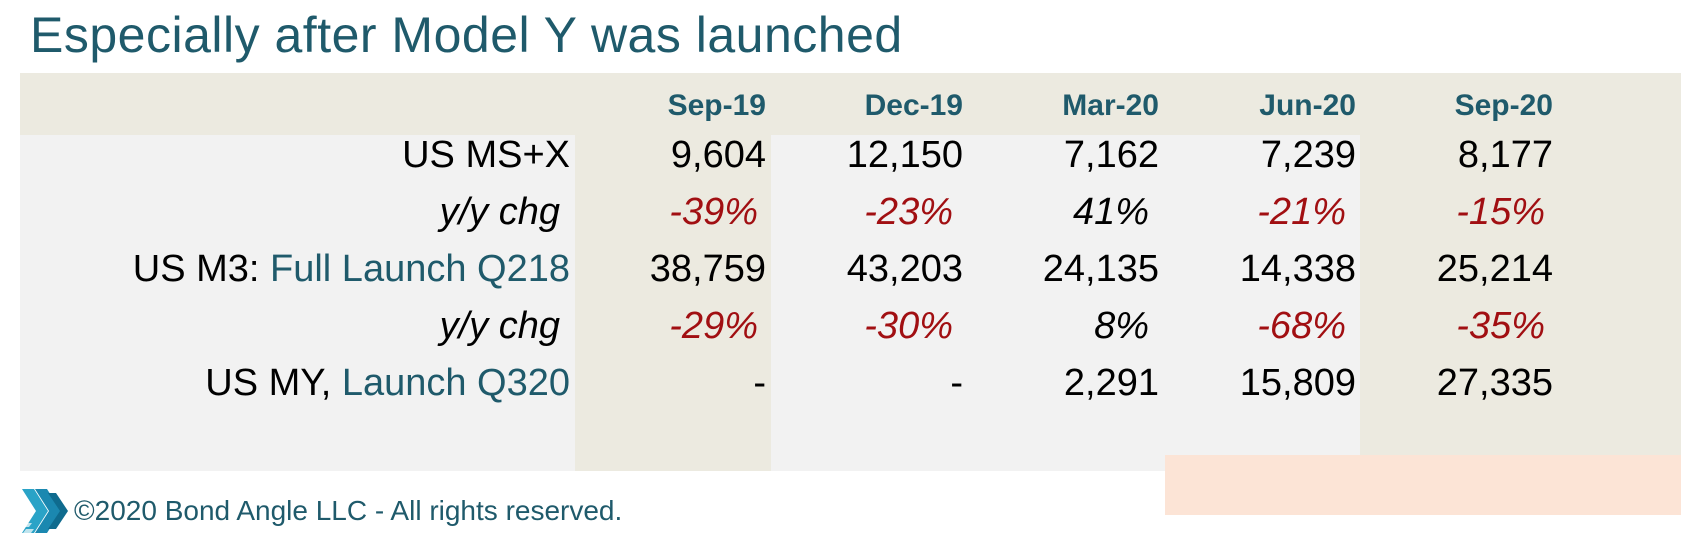 The image size is (1693, 552). I want to click on row-label-us-m3: US M3: Full Launch Q218, so click(295, 269).